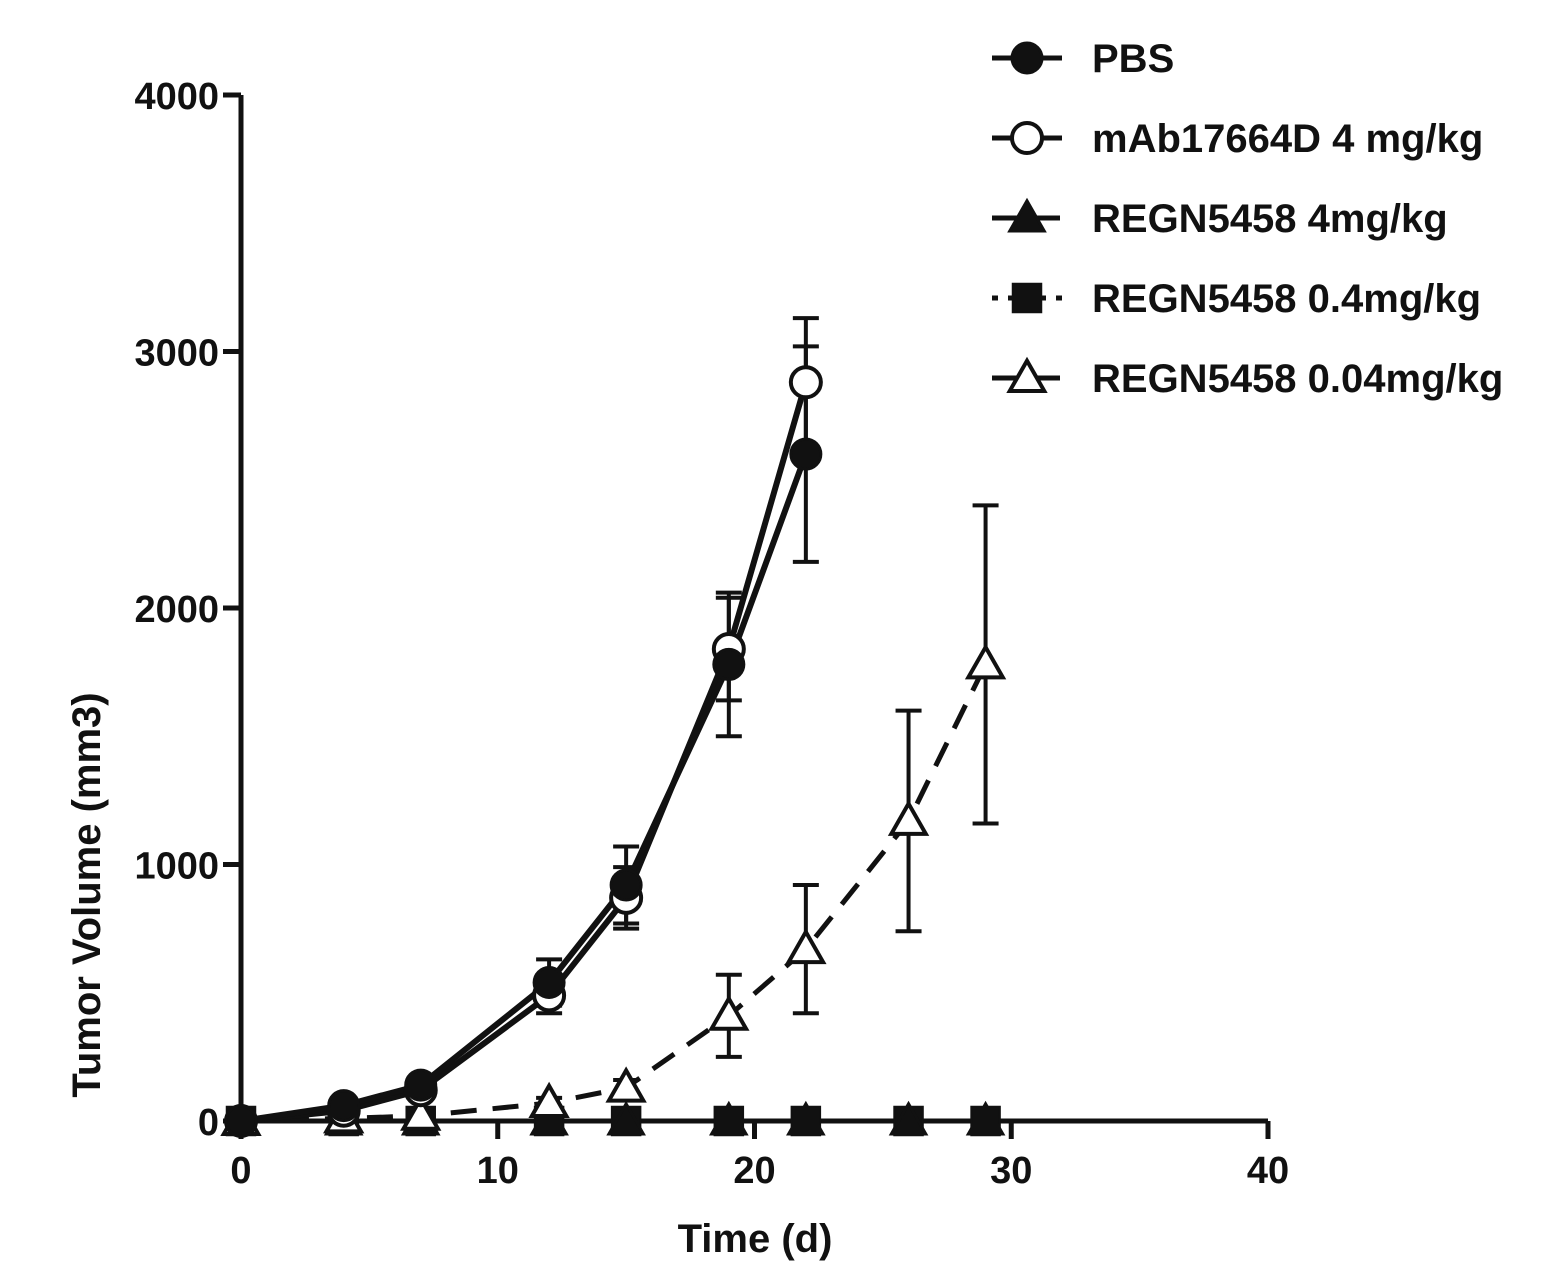  Describe the element at coordinates (1297, 379) in the screenshot. I see `legend-label: REGN5458 0.04mg/kg` at that location.